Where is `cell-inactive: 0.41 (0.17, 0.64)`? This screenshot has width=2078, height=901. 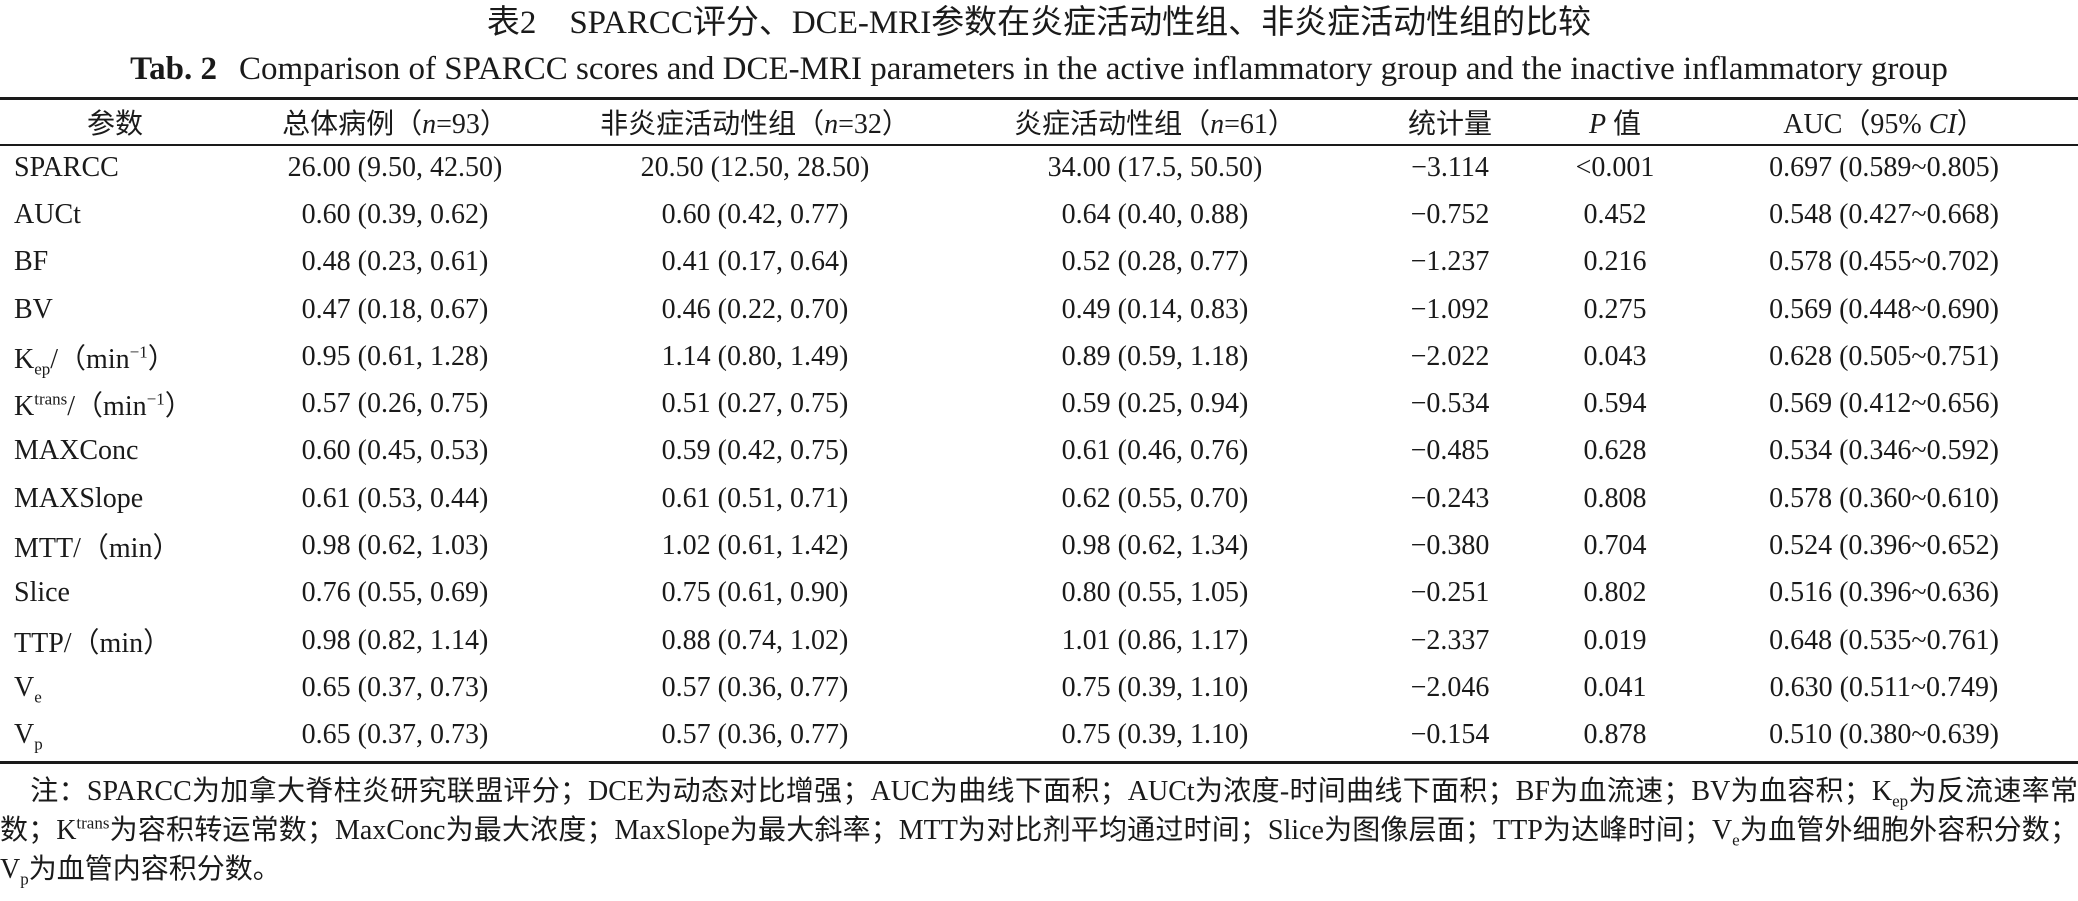 cell-inactive: 0.41 (0.17, 0.64) is located at coordinates (755, 262).